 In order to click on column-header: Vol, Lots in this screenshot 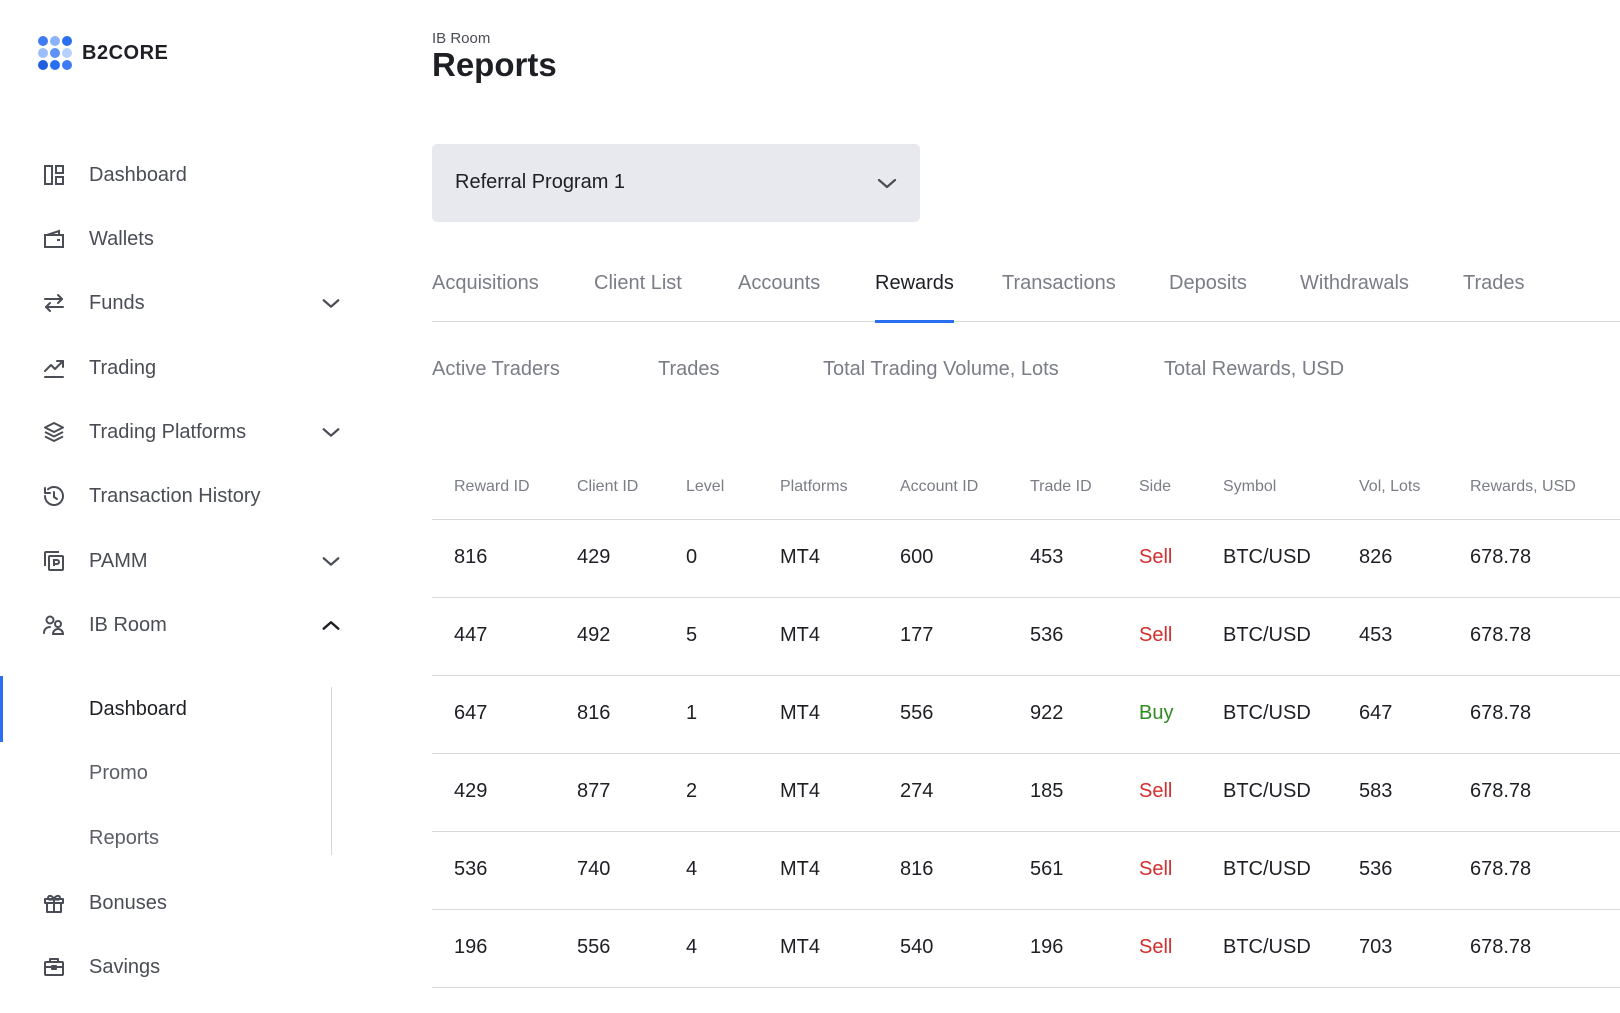, I will do `click(1390, 486)`.